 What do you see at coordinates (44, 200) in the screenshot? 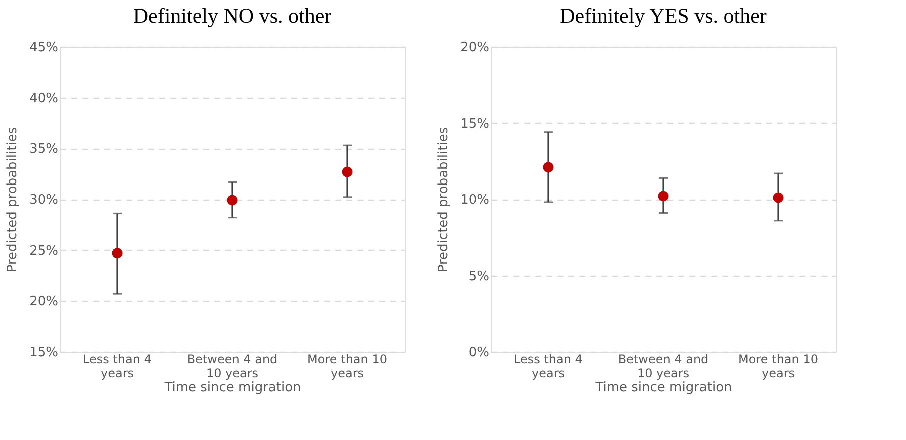
I see `y-tick-label: 30%` at bounding box center [44, 200].